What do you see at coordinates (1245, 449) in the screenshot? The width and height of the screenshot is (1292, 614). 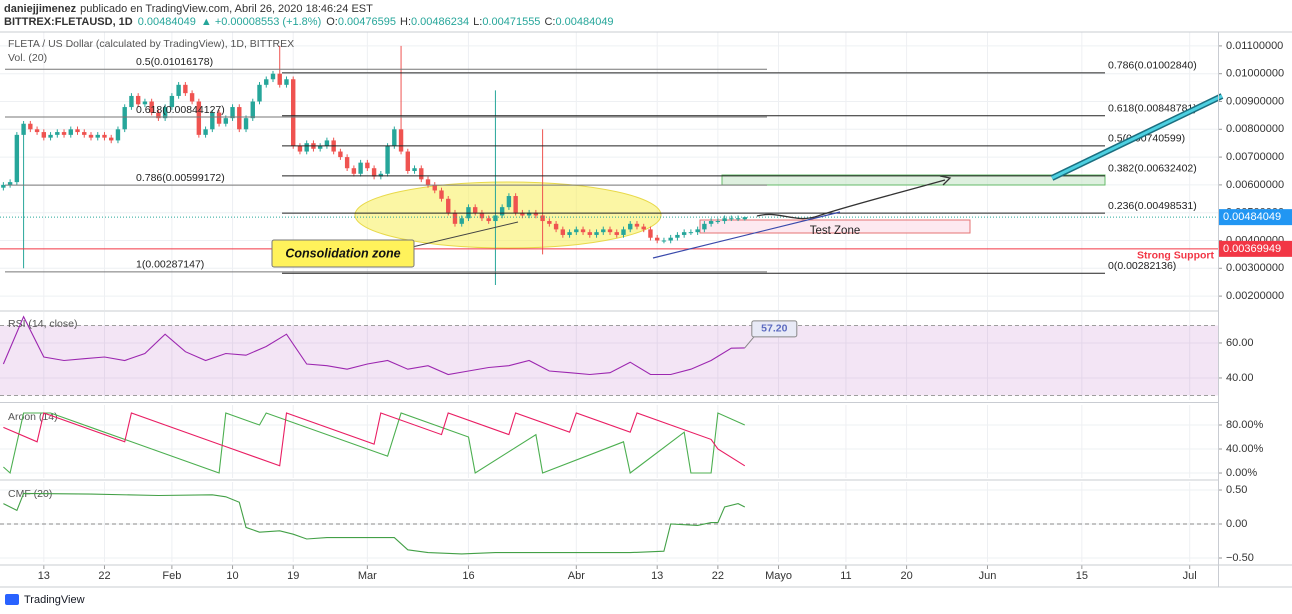 I see `y-tick-label: 40.00%` at bounding box center [1245, 449].